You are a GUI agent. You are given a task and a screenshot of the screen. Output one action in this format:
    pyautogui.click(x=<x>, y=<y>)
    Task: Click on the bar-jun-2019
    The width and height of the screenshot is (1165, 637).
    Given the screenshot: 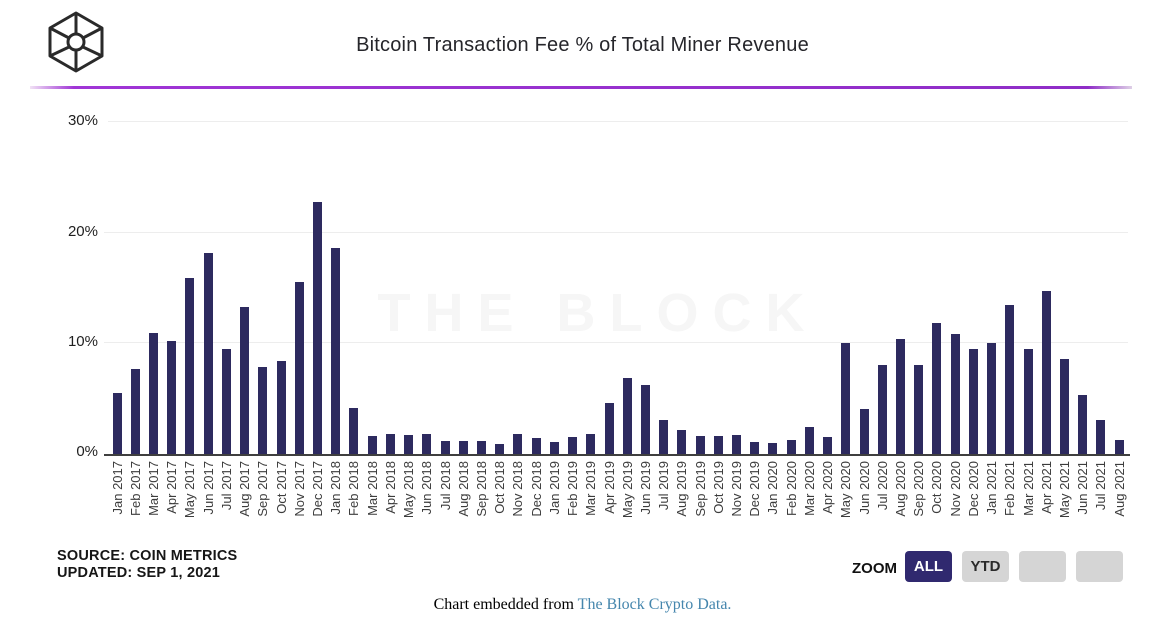 What is the action you would take?
    pyautogui.click(x=645, y=419)
    